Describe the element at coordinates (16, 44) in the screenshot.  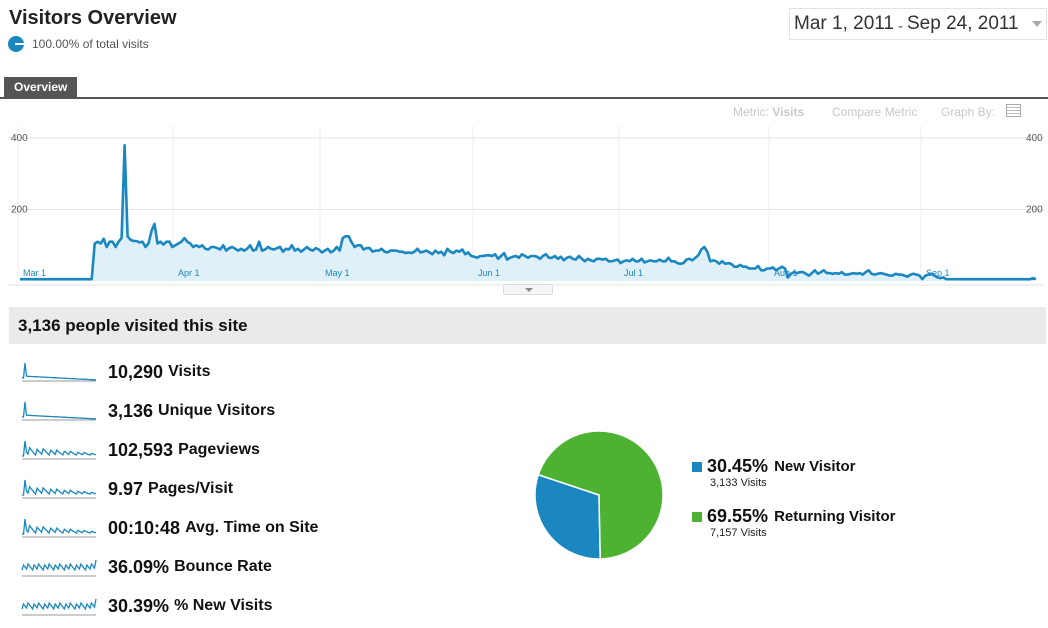
I see `segment-pie-icon` at that location.